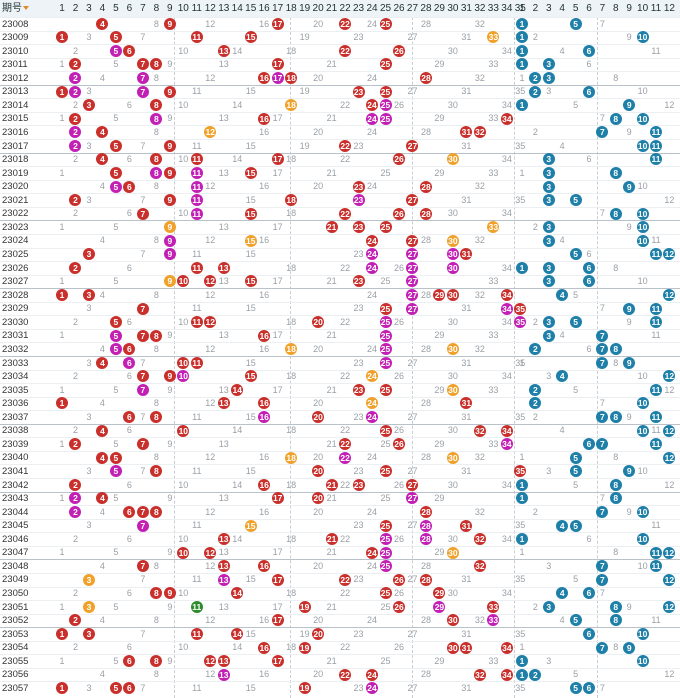 This screenshot has height=698, width=680. I want to click on miss-count: 4, so click(102, 674).